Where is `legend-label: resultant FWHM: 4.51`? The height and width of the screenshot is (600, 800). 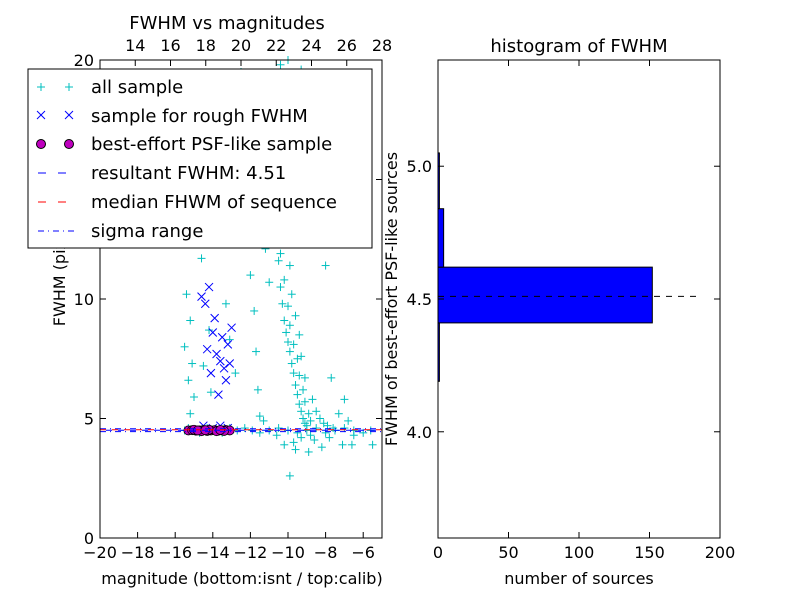 legend-label: resultant FWHM: 4.51 is located at coordinates (188, 173).